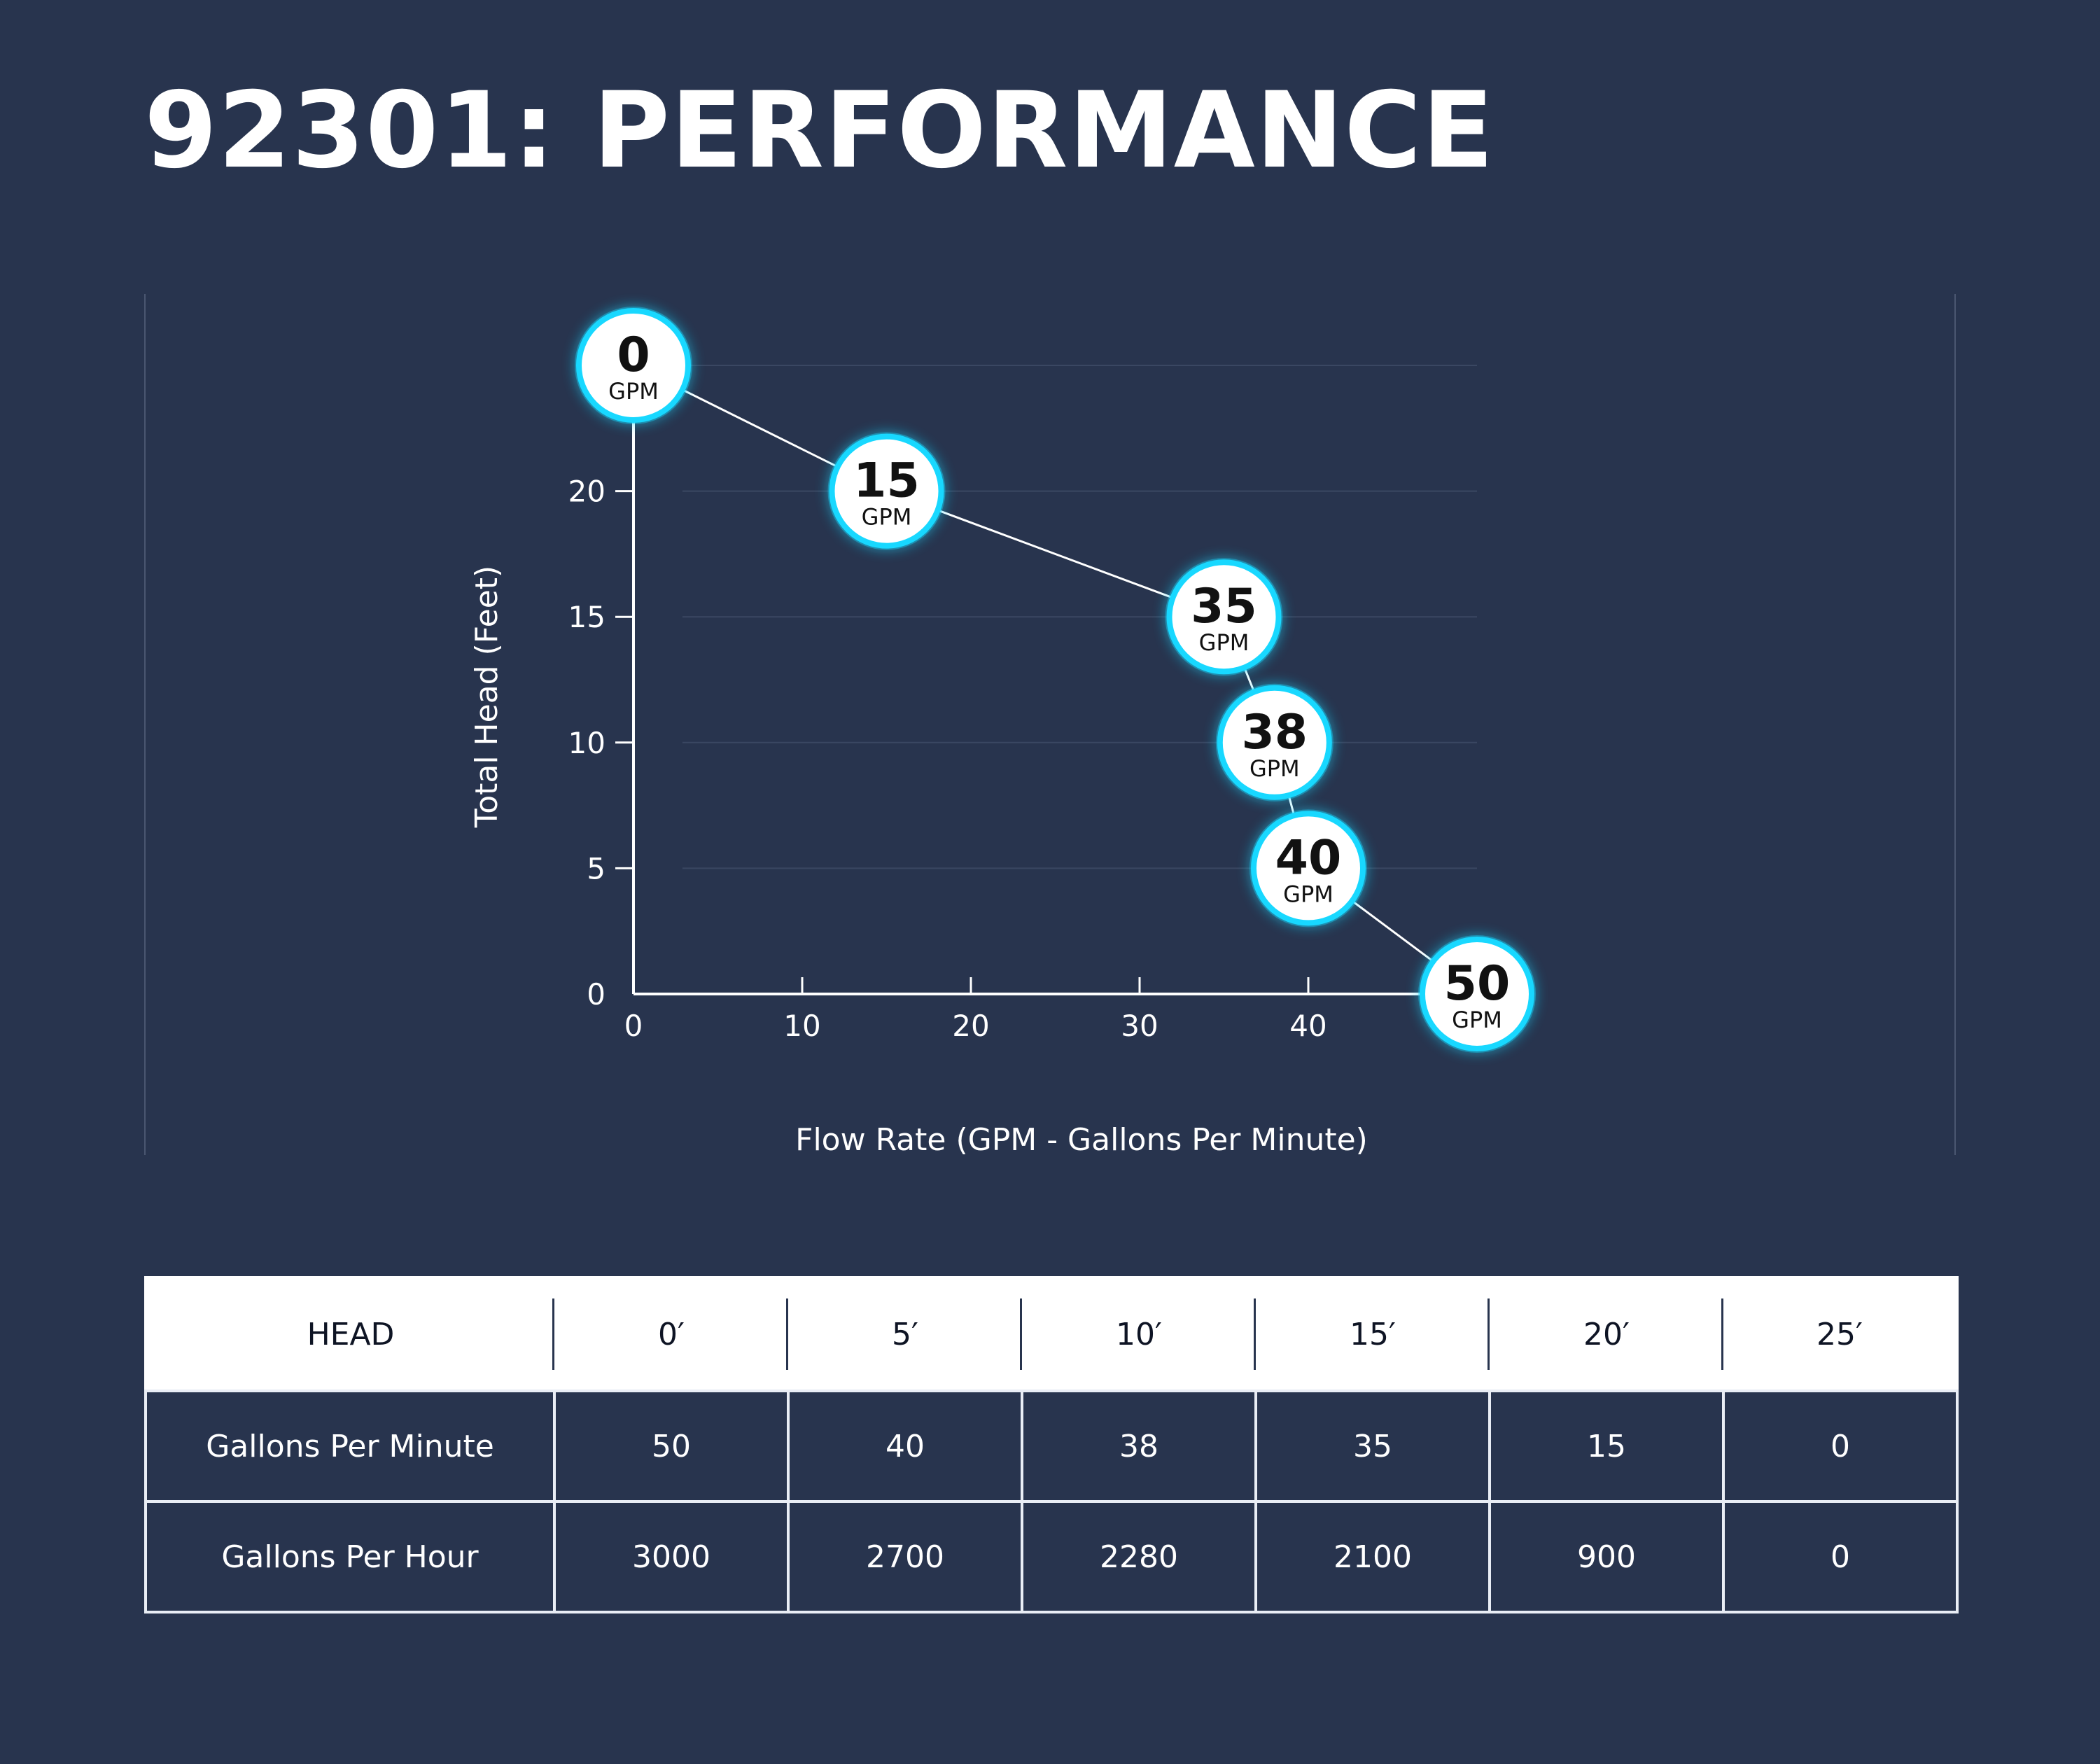 The width and height of the screenshot is (2100, 1764). I want to click on table-cell: 3000, so click(671, 1557).